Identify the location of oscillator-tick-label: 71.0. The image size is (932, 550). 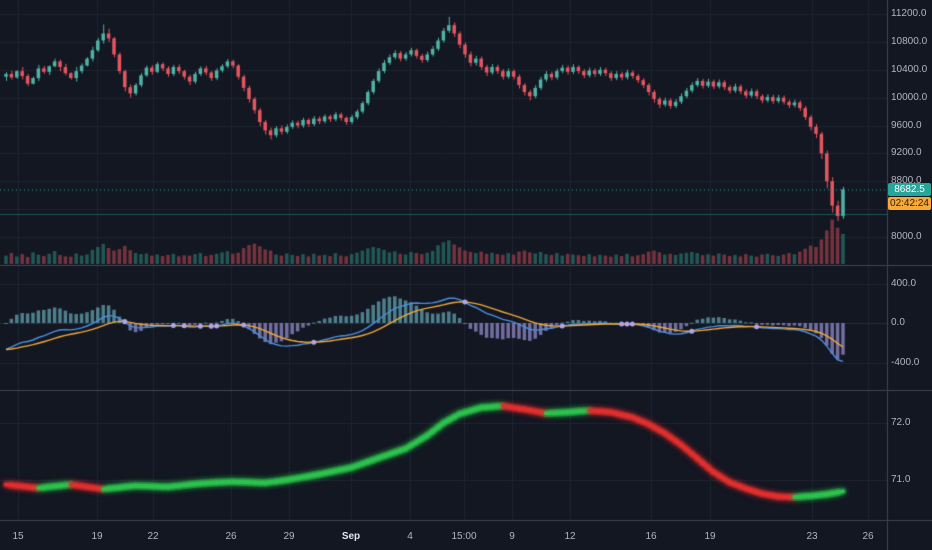
(901, 479).